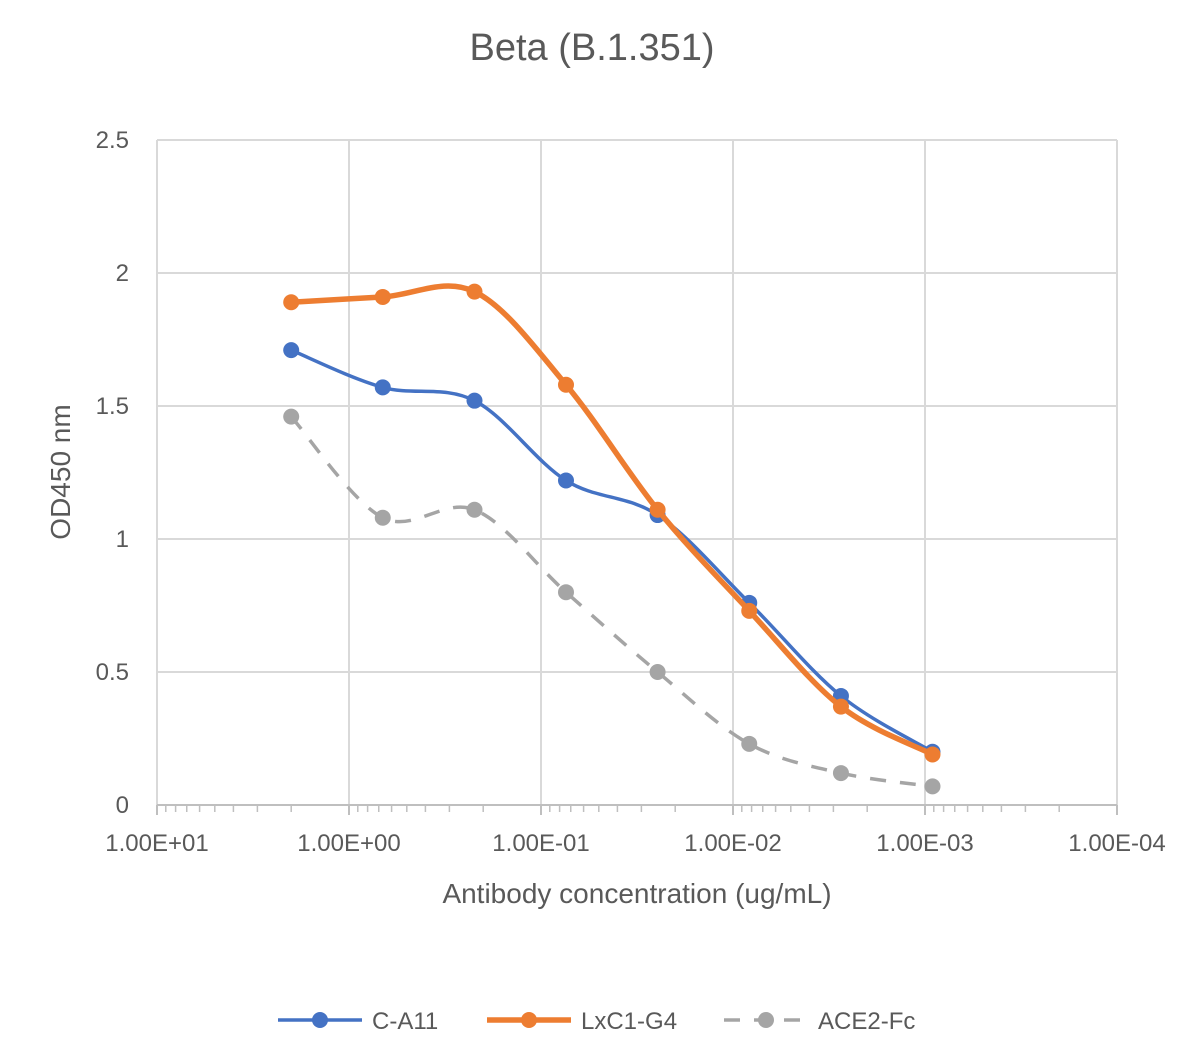 The width and height of the screenshot is (1192, 1060). Describe the element at coordinates (156, 843) in the screenshot. I see `x-tick-label: 1.00E+01` at that location.